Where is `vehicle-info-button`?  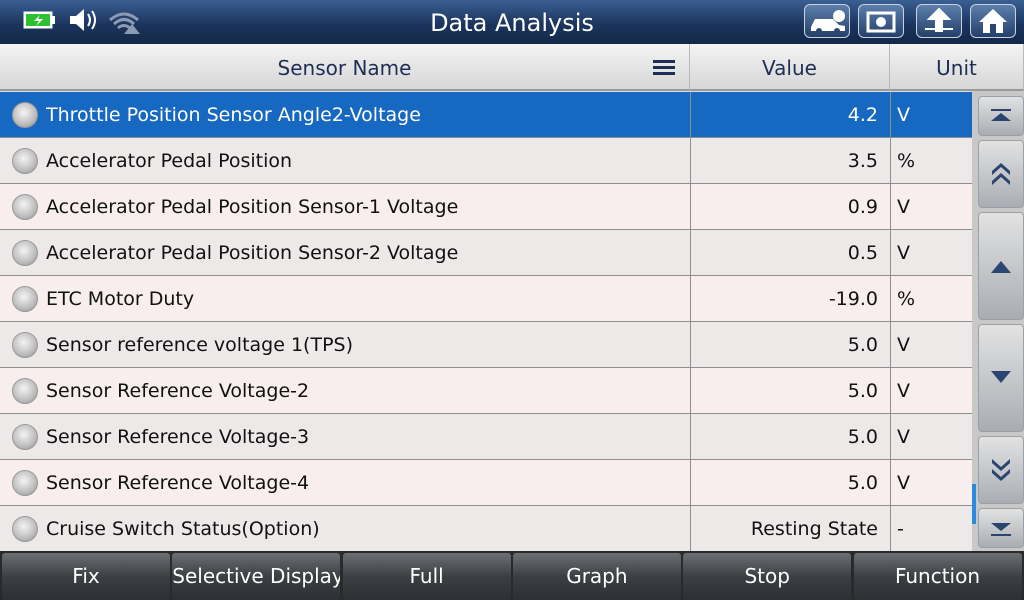
vehicle-info-button is located at coordinates (827, 21).